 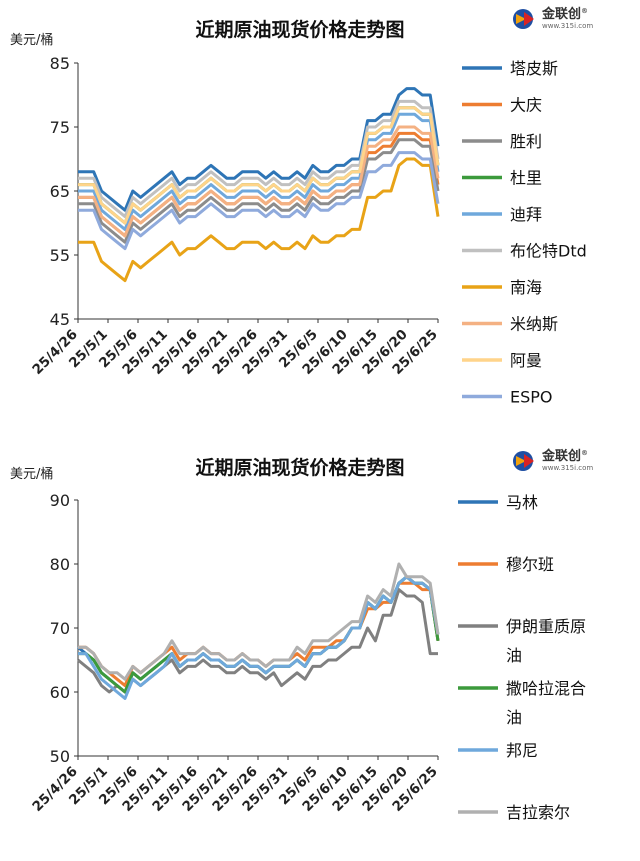 What do you see at coordinates (530, 564) in the screenshot?
I see `legend-label-1: 穆尔班` at bounding box center [530, 564].